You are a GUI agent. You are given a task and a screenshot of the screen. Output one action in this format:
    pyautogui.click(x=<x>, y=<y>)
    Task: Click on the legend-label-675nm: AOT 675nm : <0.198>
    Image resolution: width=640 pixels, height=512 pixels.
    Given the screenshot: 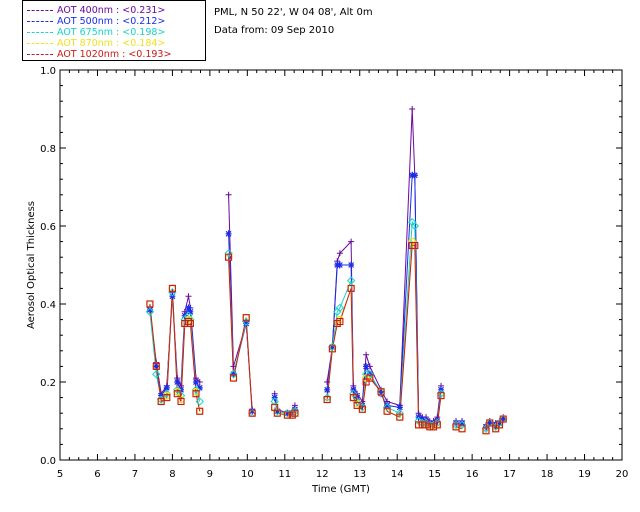 What is the action you would take?
    pyautogui.click(x=111, y=32)
    